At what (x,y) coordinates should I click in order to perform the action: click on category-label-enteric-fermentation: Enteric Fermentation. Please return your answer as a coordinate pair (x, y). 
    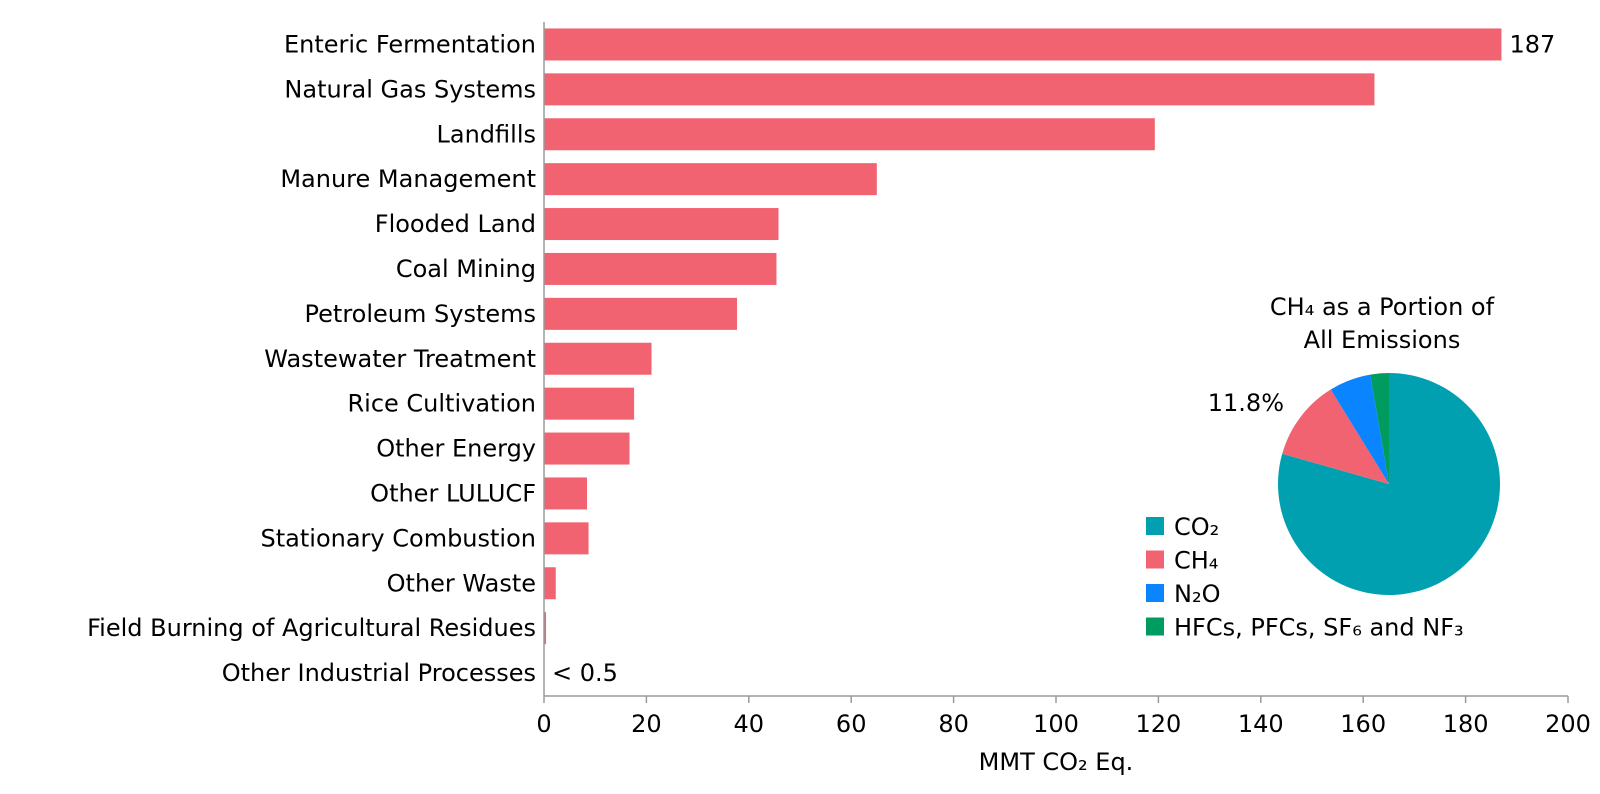
    Looking at the image, I should click on (410, 44).